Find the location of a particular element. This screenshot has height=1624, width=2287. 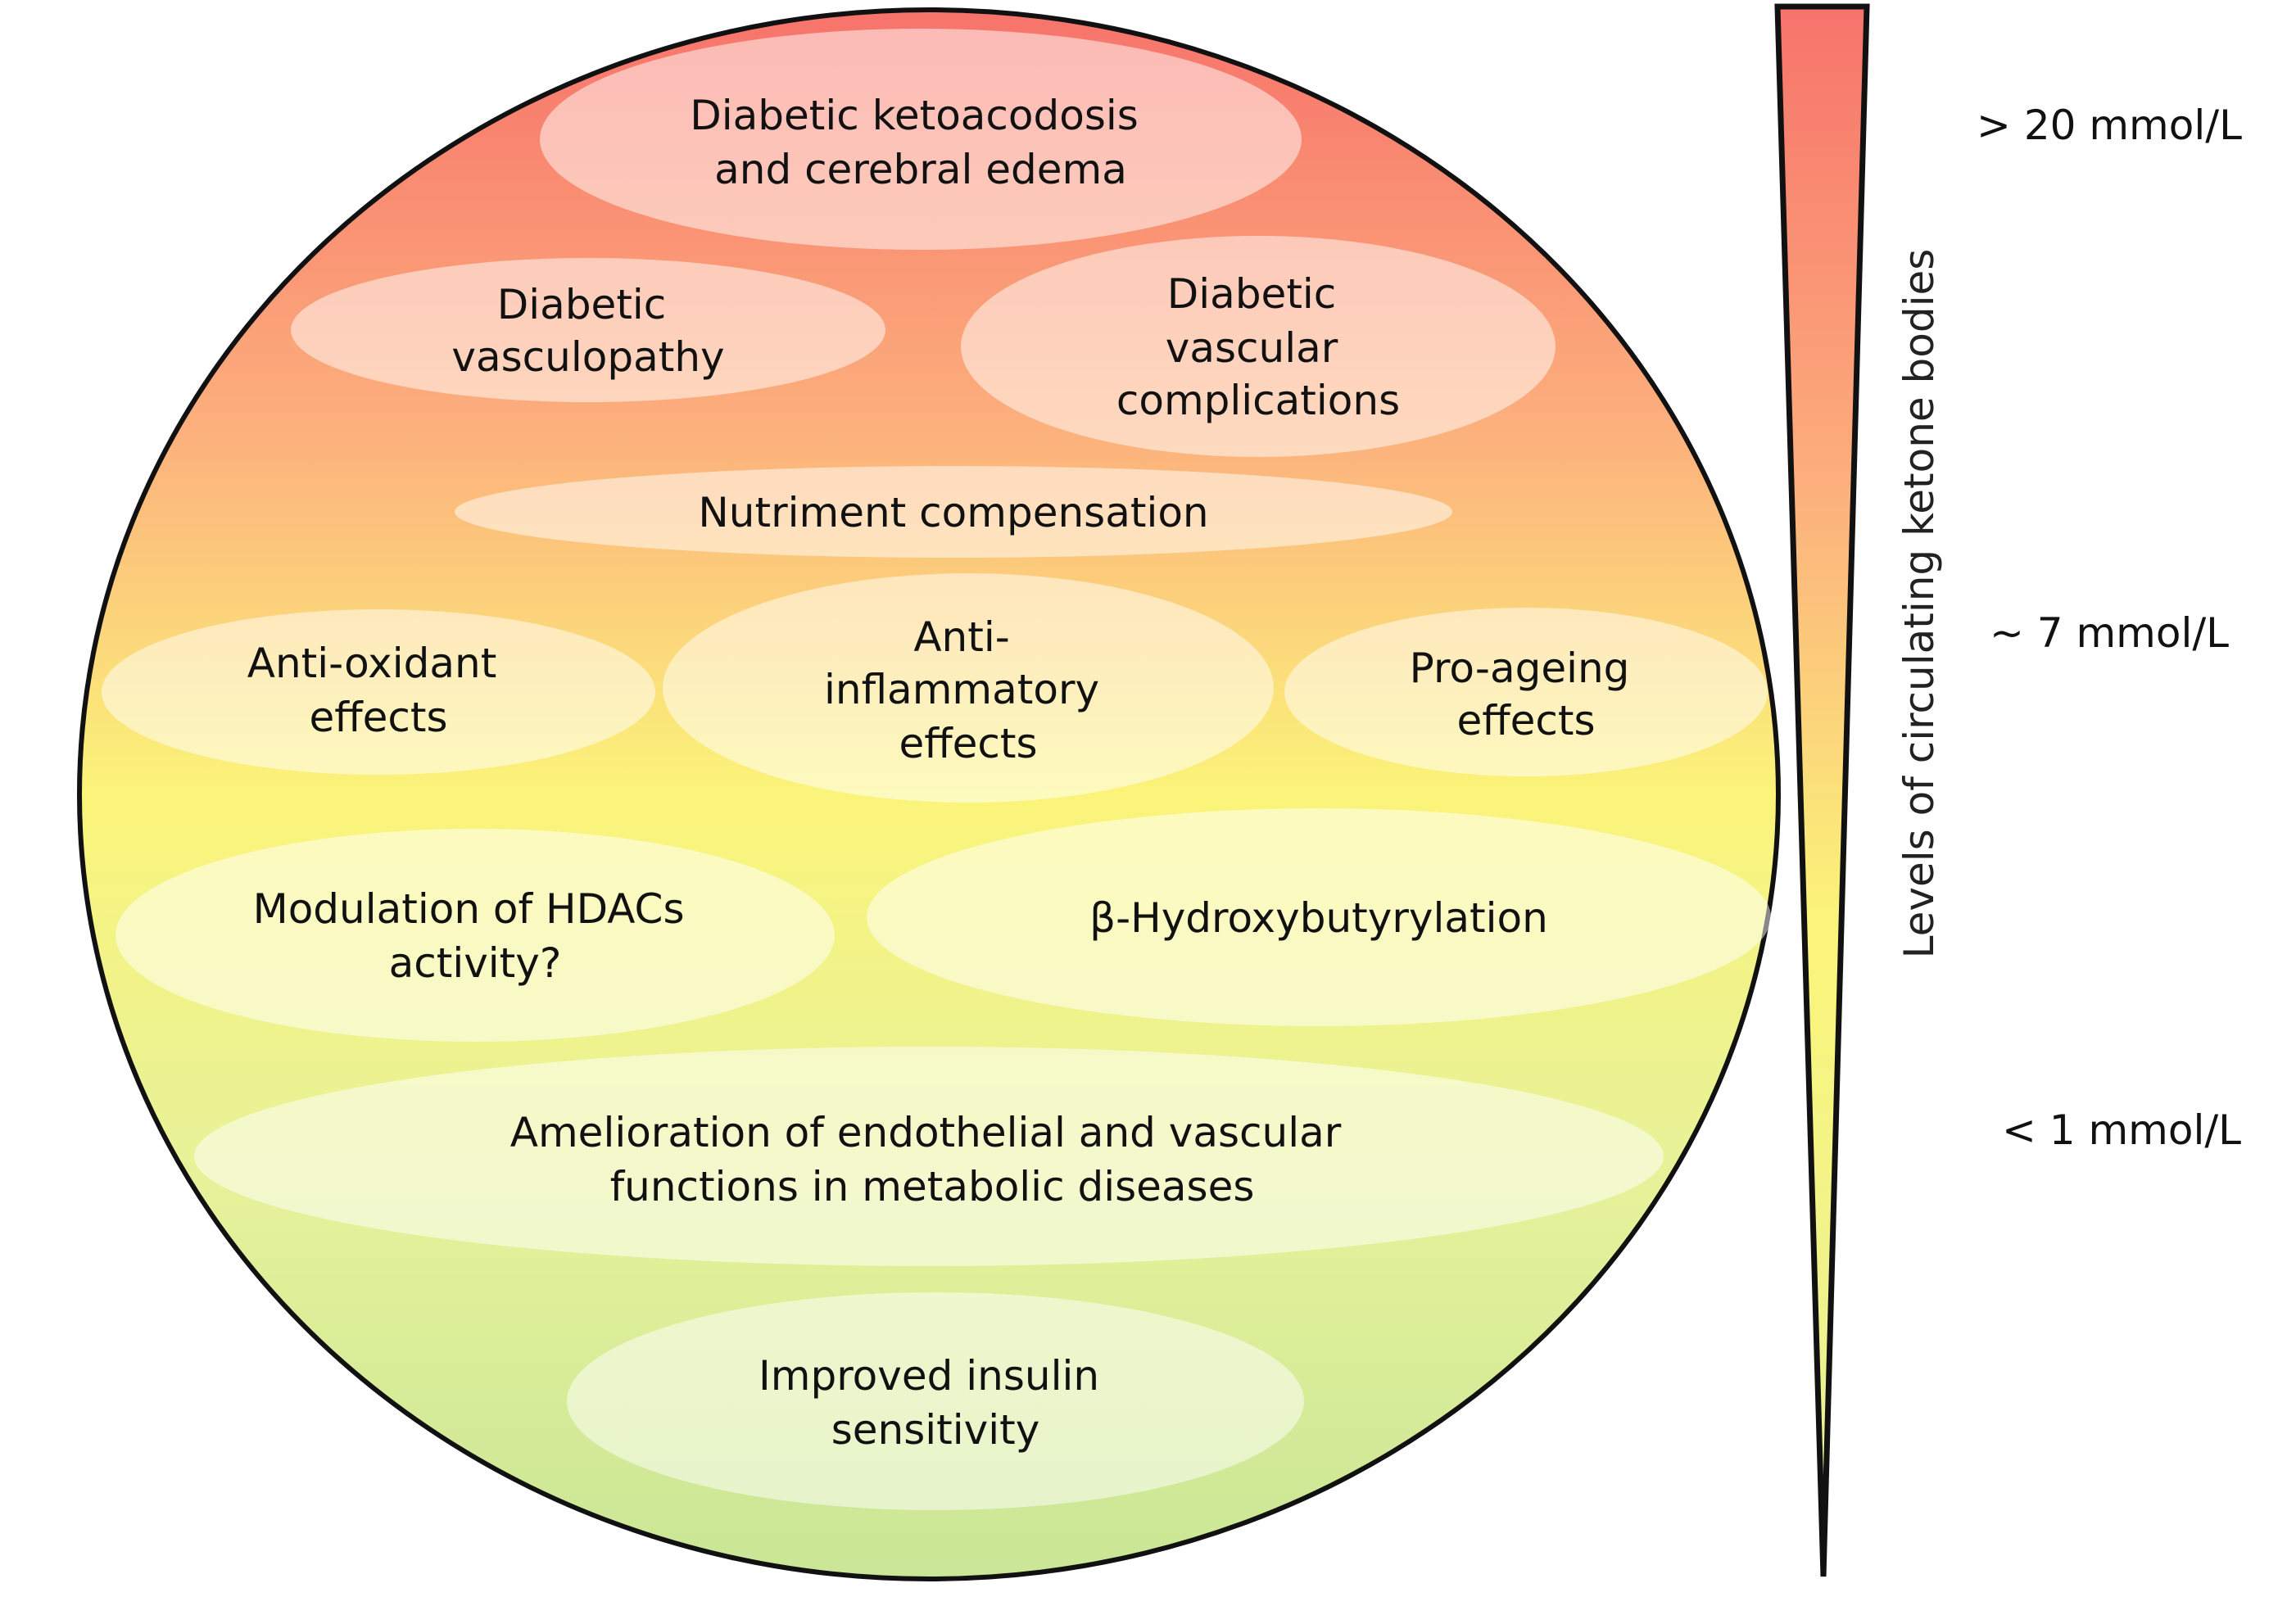

ellipse-line: Improved insulin is located at coordinates (929, 1376).